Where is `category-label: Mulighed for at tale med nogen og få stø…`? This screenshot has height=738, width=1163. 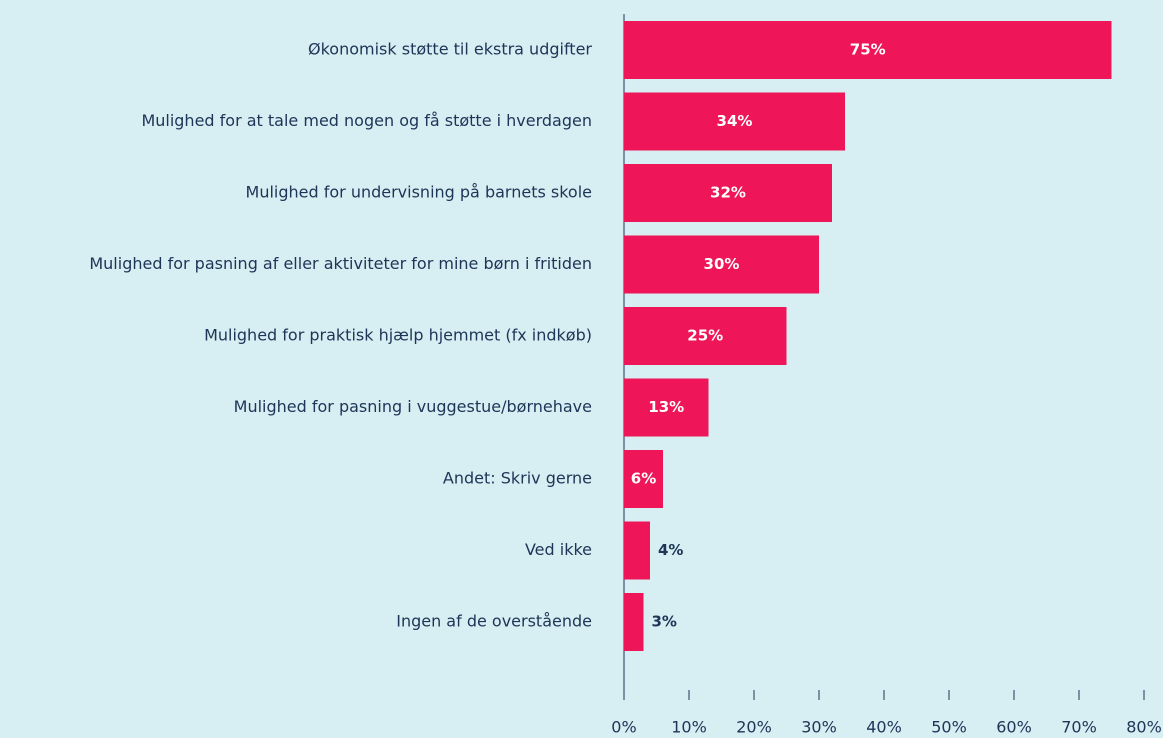
category-label: Mulighed for at tale med nogen og få stø… is located at coordinates (366, 120).